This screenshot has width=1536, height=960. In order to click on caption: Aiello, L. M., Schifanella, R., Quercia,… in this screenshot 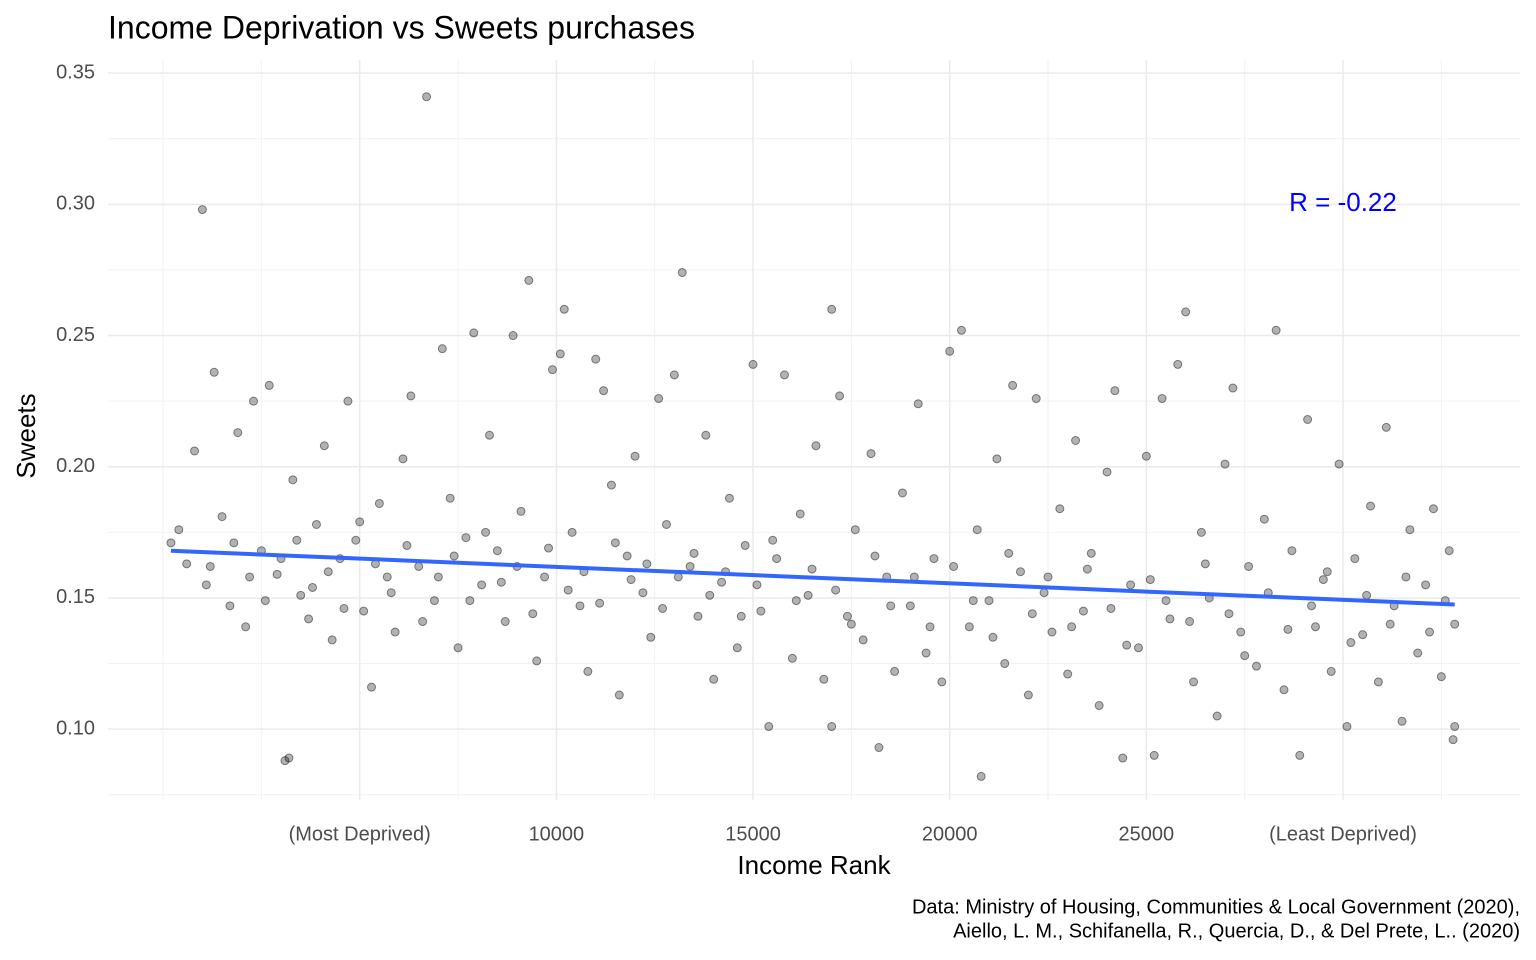, I will do `click(1236, 931)`.